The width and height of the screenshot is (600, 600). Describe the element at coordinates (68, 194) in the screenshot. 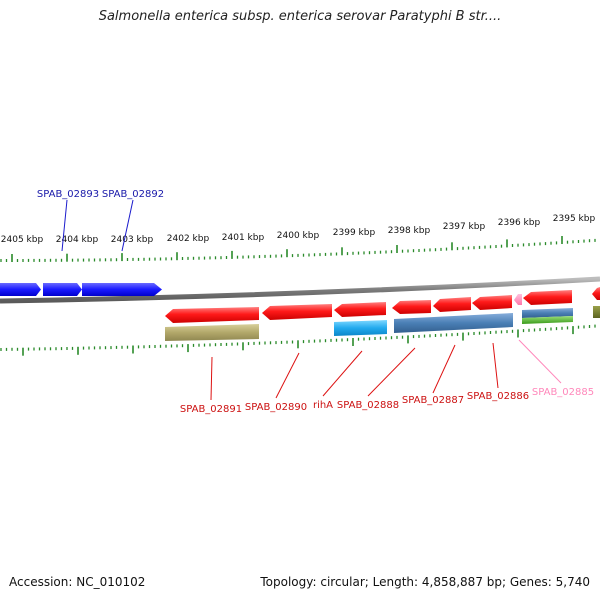

I see `gene-label-SPAB_02893: SPAB_02893` at that location.